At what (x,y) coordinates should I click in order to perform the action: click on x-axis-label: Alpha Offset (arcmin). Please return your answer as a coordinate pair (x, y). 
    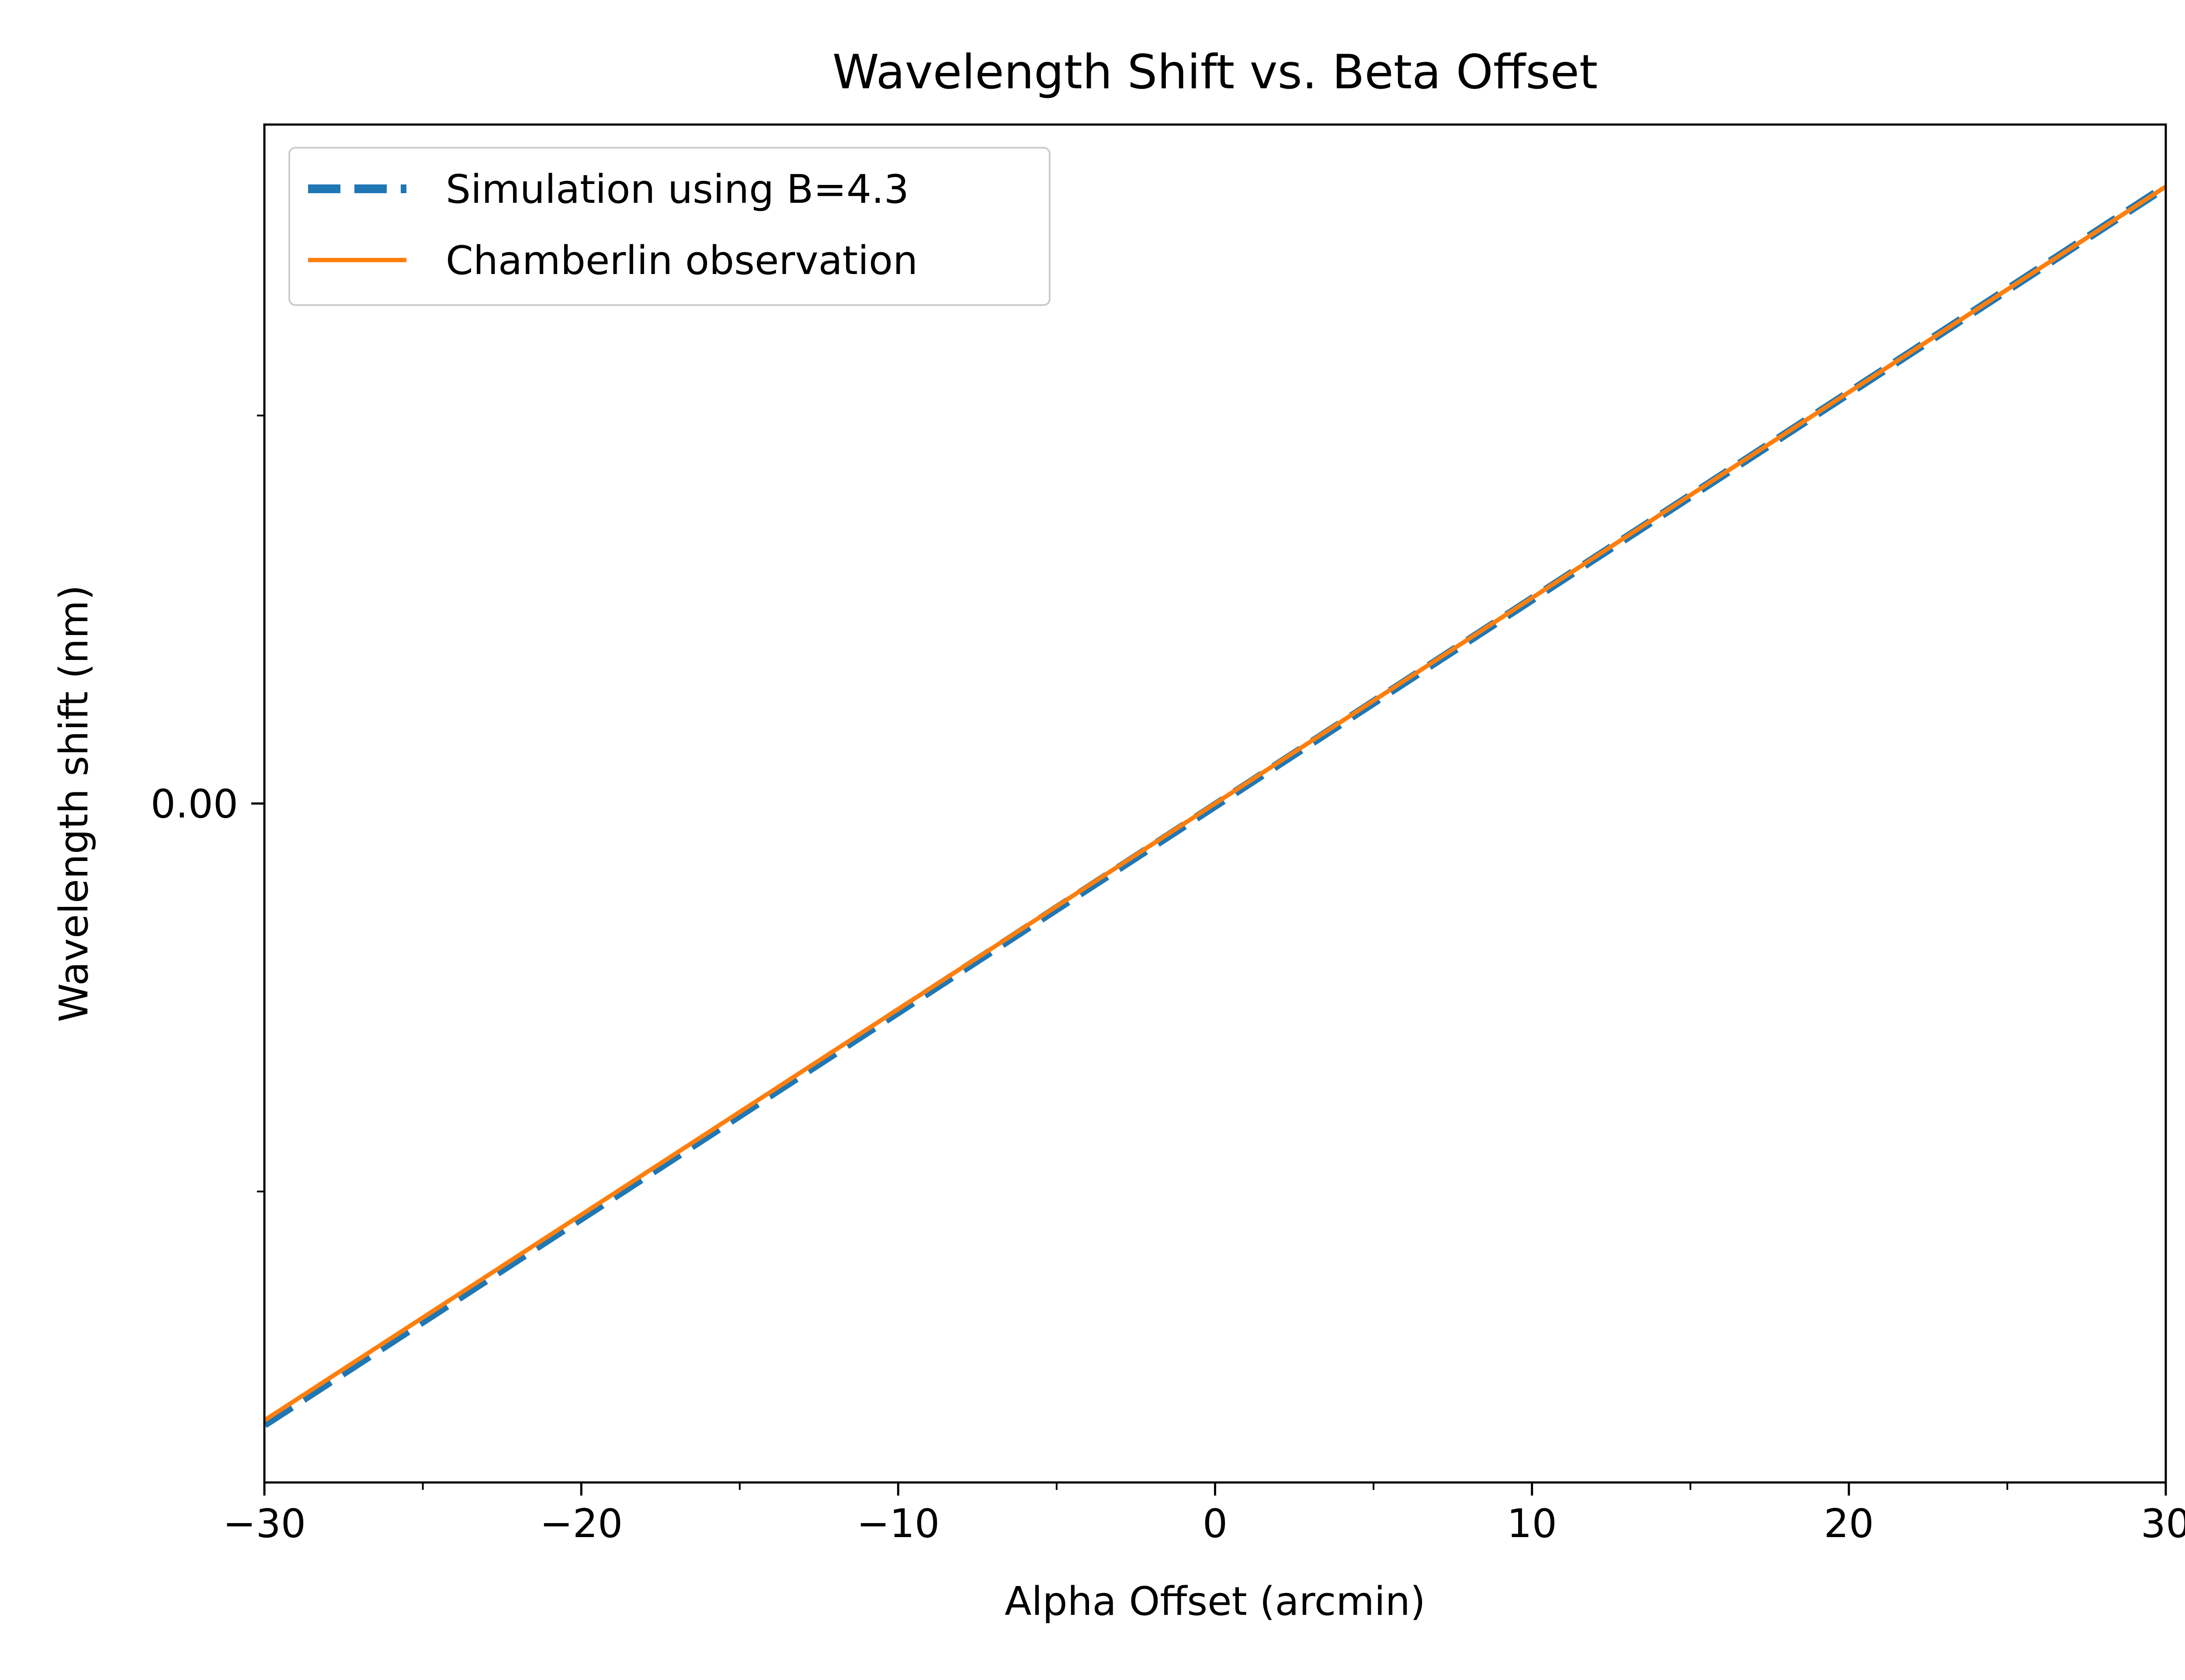
    Looking at the image, I should click on (1215, 1601).